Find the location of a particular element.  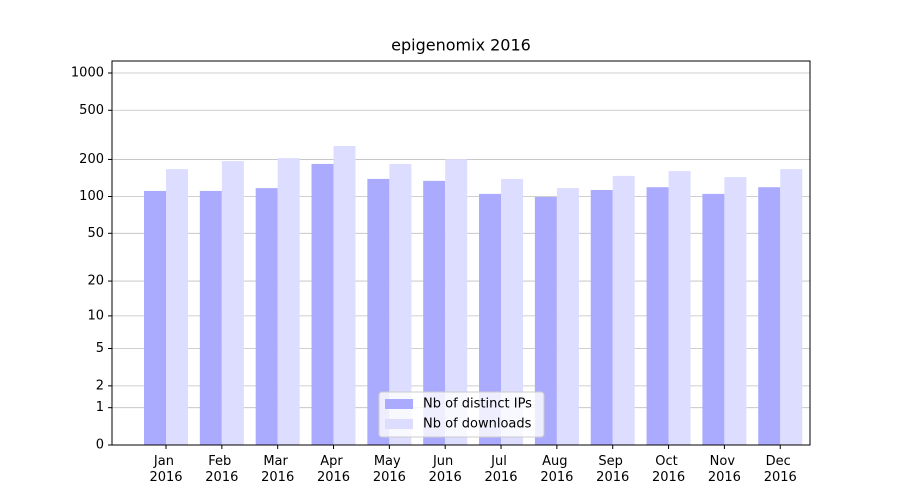

x-tick-label: Dec 2016 is located at coordinates (780, 469).